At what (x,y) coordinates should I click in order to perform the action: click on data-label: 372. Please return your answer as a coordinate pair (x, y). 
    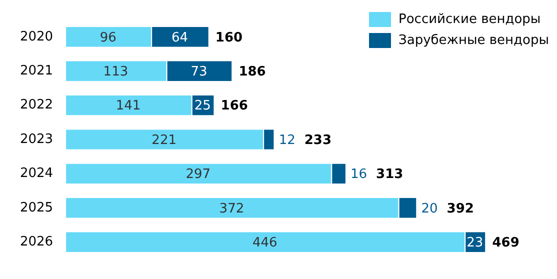
    Looking at the image, I should click on (231, 208).